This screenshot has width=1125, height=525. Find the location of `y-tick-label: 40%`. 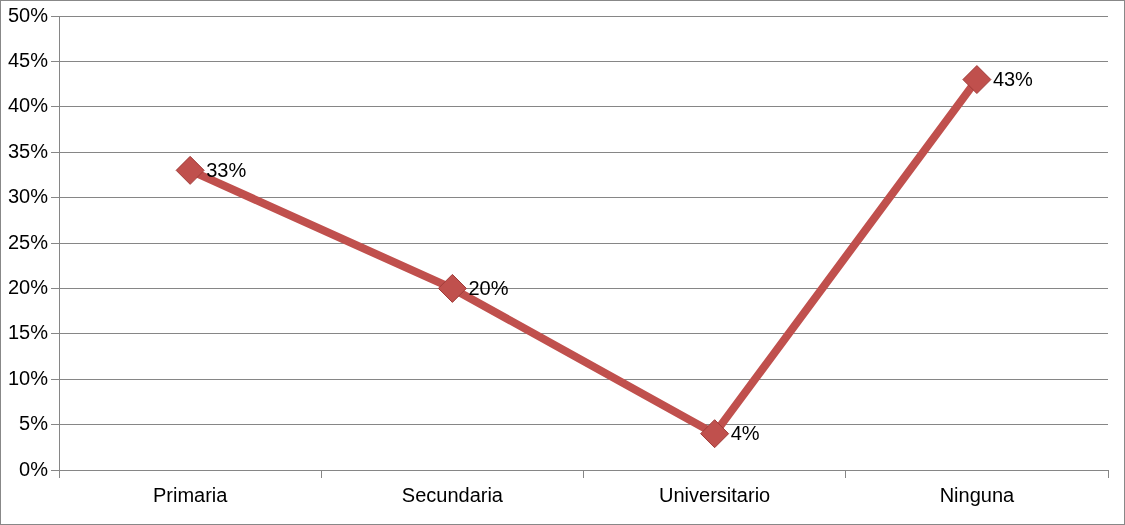

y-tick-label: 40% is located at coordinates (28, 105).